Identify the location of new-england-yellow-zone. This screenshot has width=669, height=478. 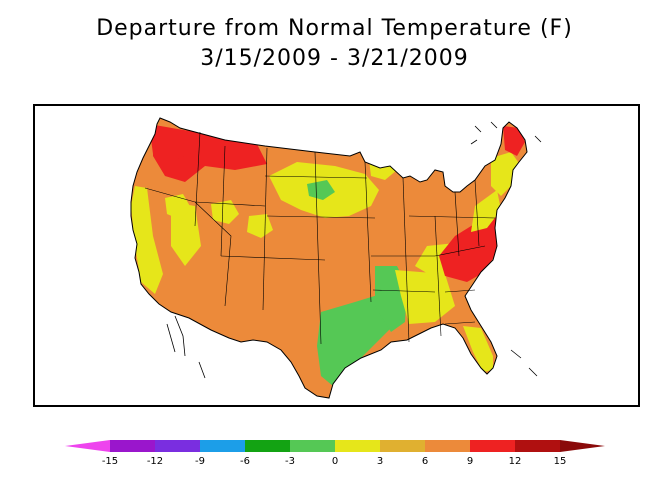
(506, 174).